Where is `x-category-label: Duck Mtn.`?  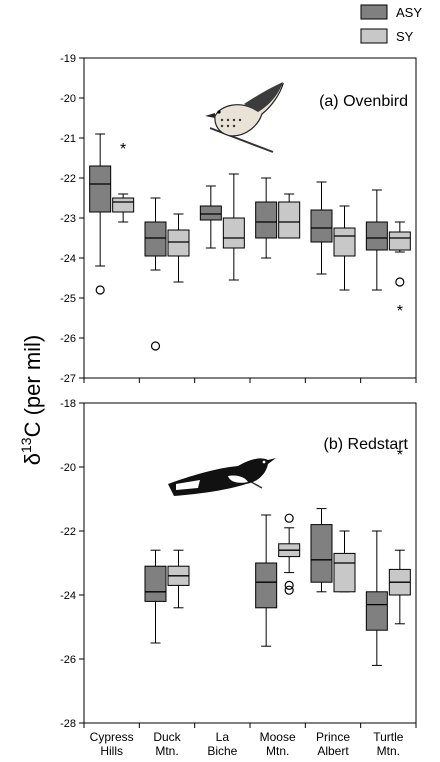 x-category-label: Duck Mtn. is located at coordinates (167, 744).